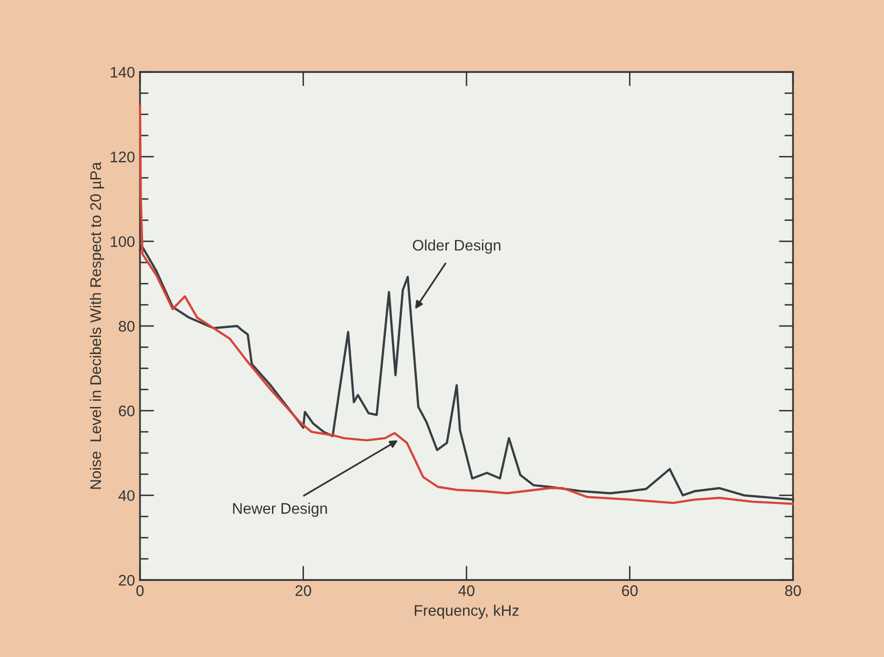  I want to click on x-tick-label: 40, so click(466, 590).